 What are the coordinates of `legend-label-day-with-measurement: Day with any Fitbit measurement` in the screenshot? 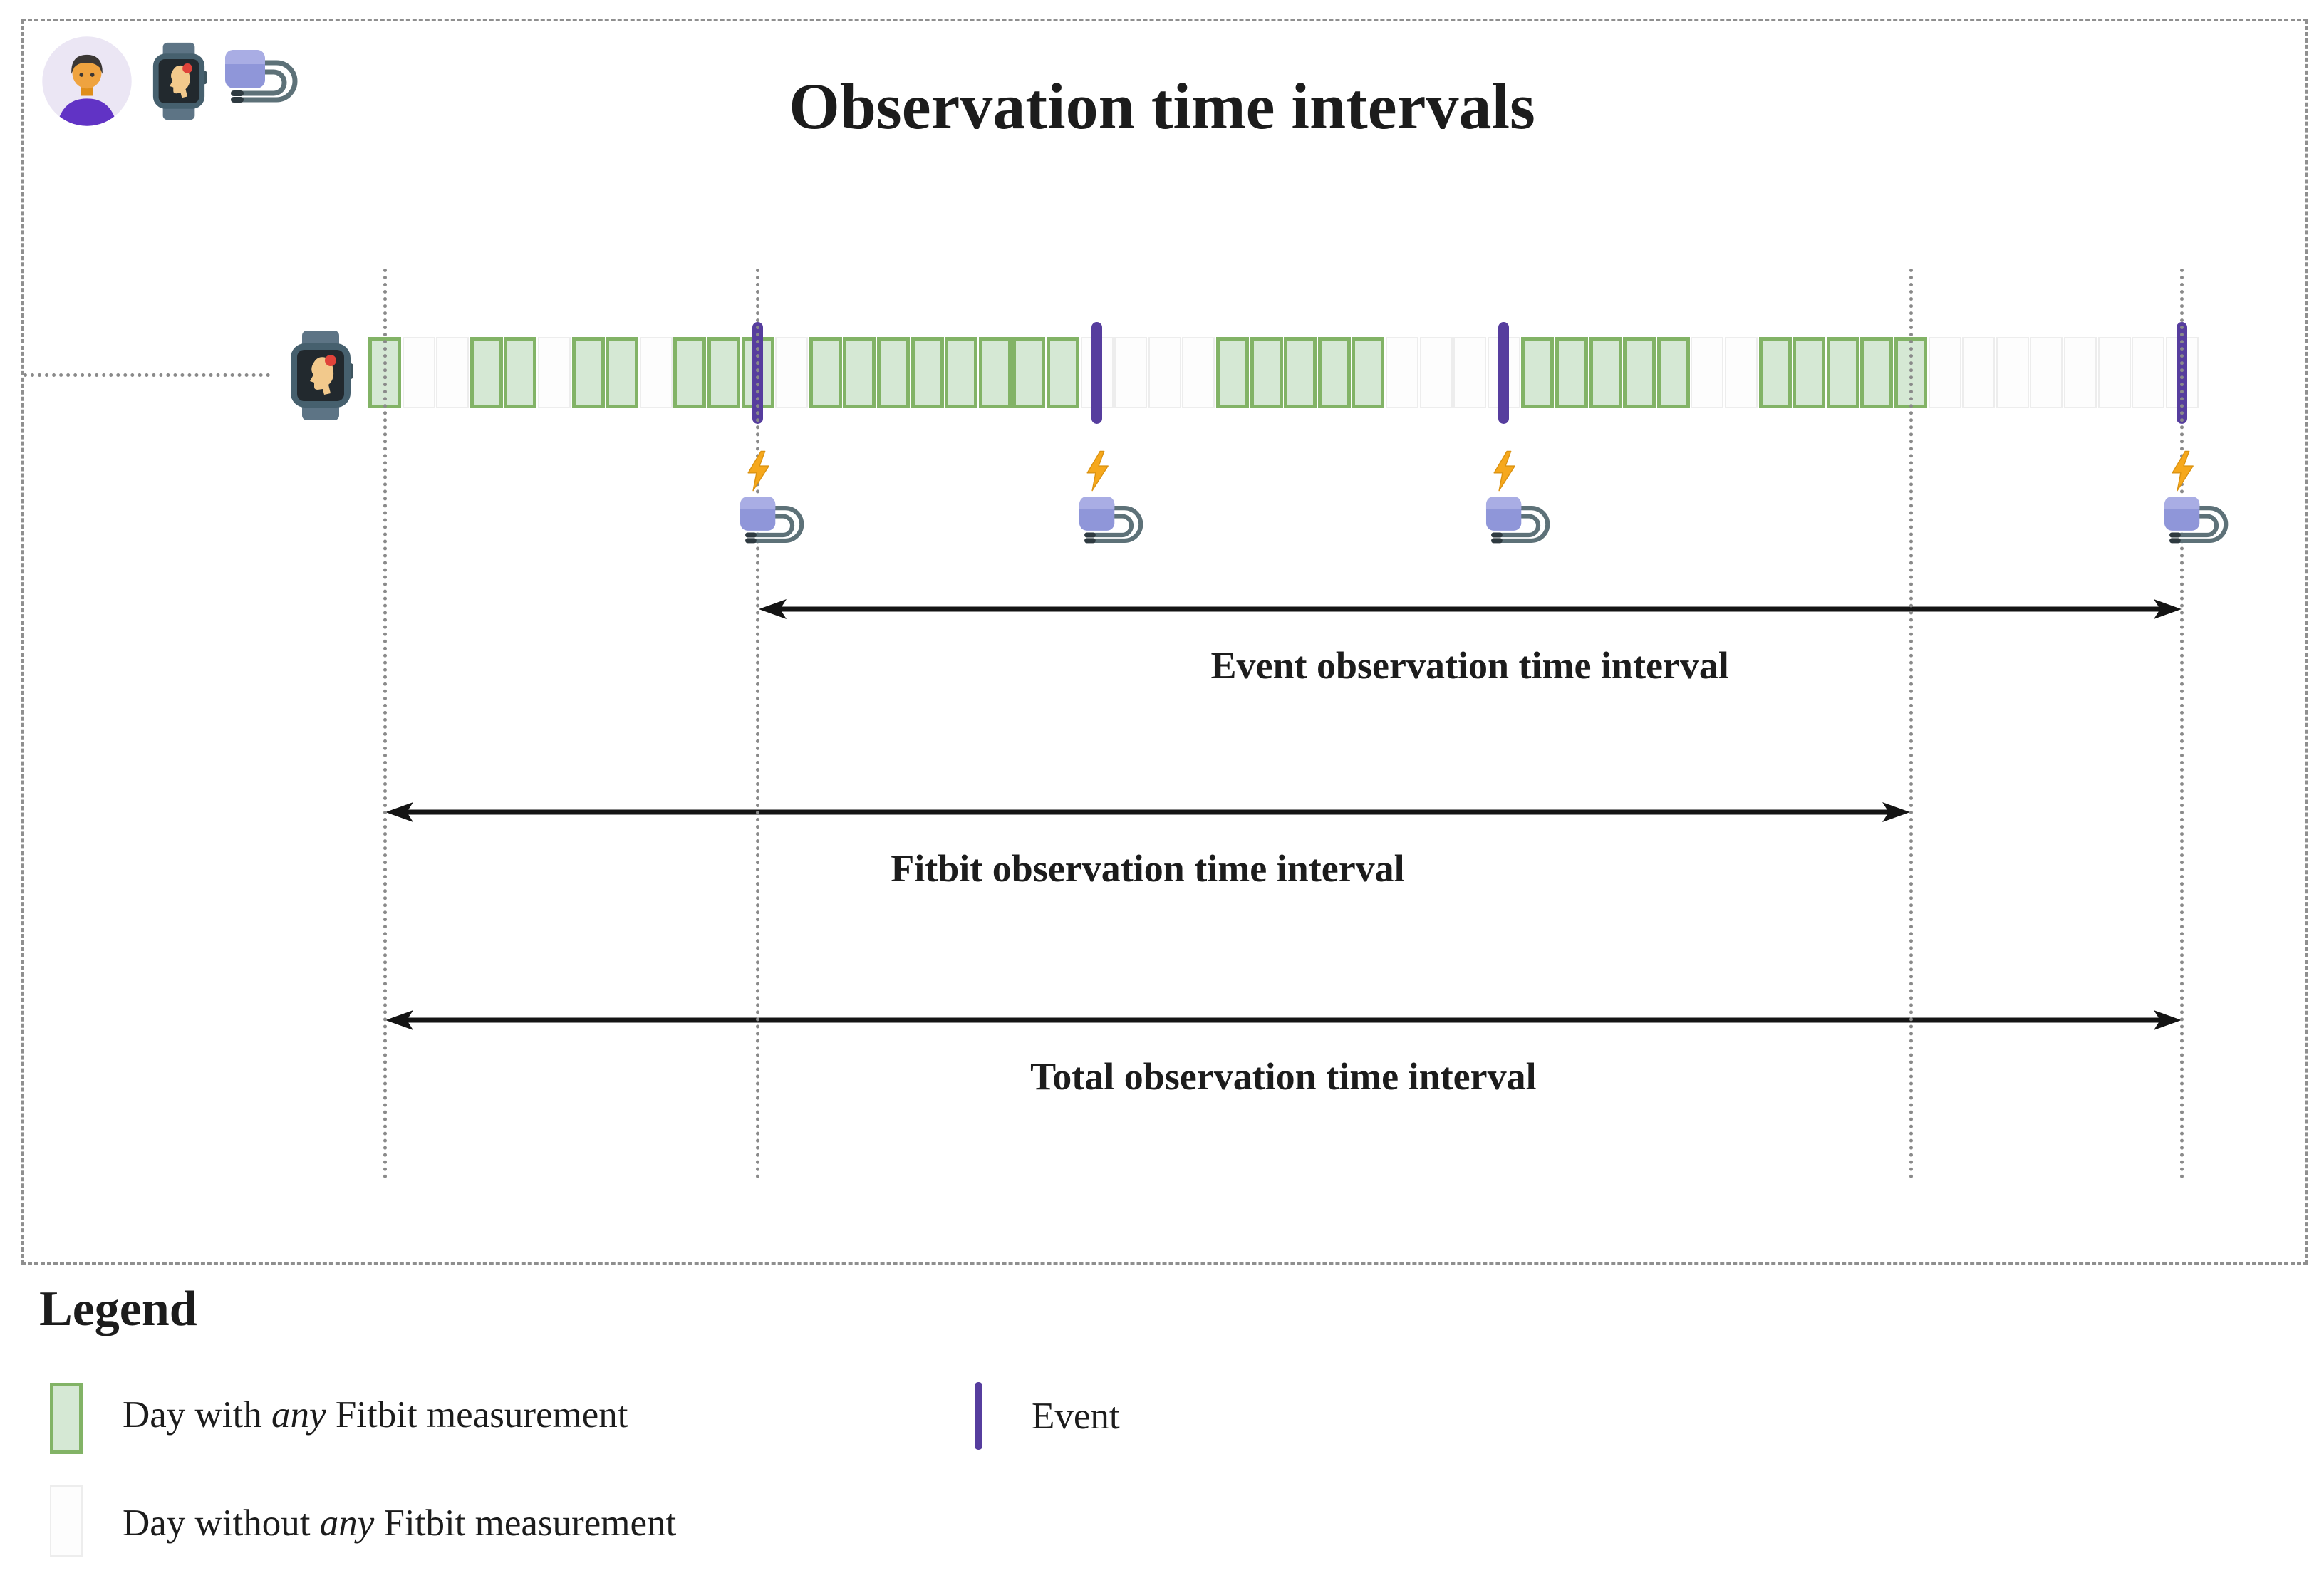 It's located at (375, 1414).